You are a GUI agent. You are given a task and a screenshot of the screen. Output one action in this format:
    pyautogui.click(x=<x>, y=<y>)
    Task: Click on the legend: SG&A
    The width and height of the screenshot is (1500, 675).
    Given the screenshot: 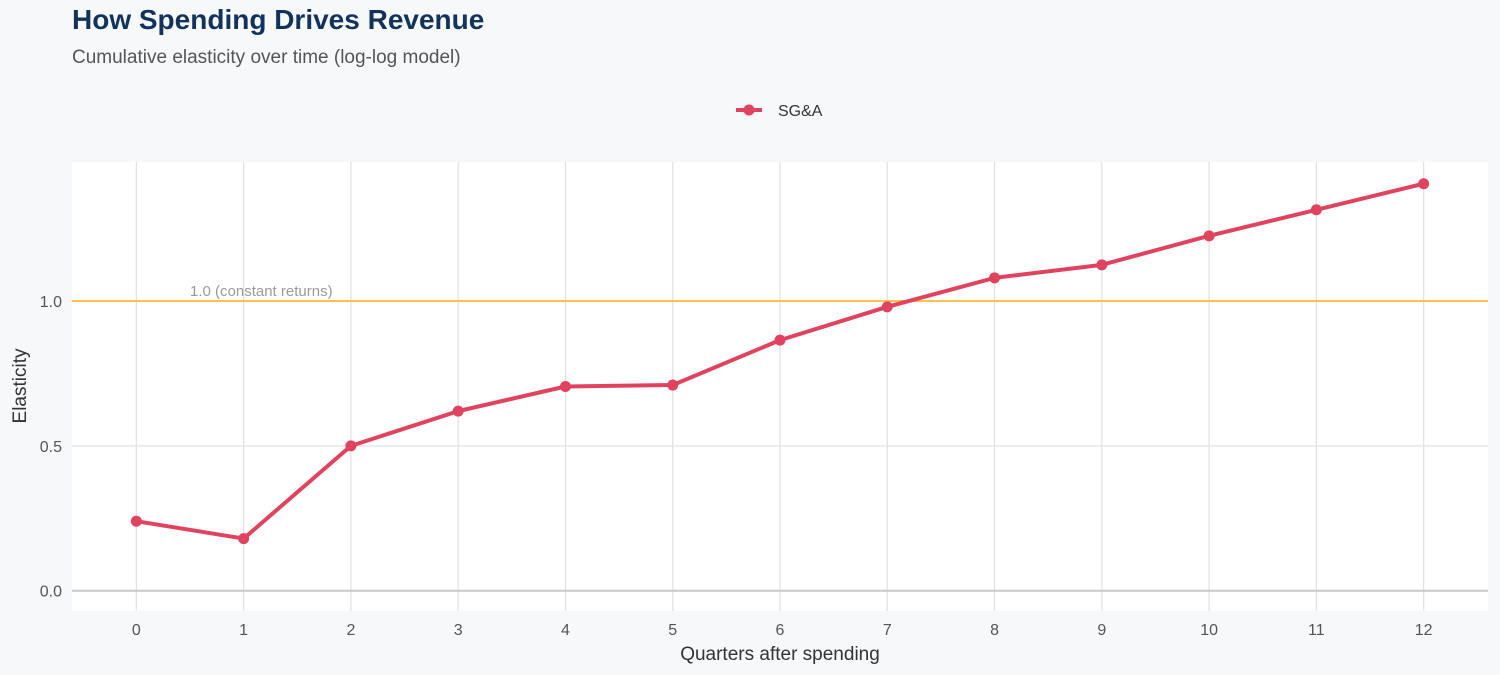 What is the action you would take?
    pyautogui.click(x=779, y=111)
    